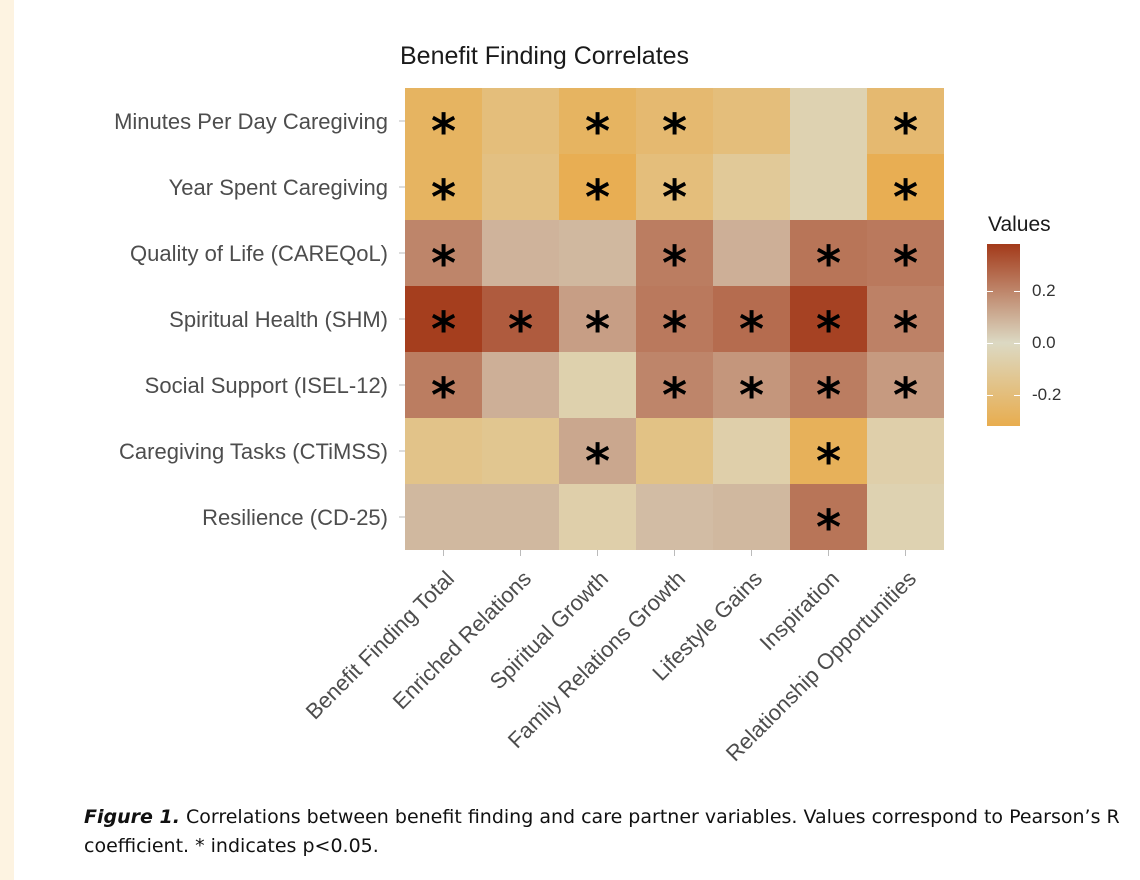  Describe the element at coordinates (1003, 335) in the screenshot. I see `legend-color-bar` at that location.